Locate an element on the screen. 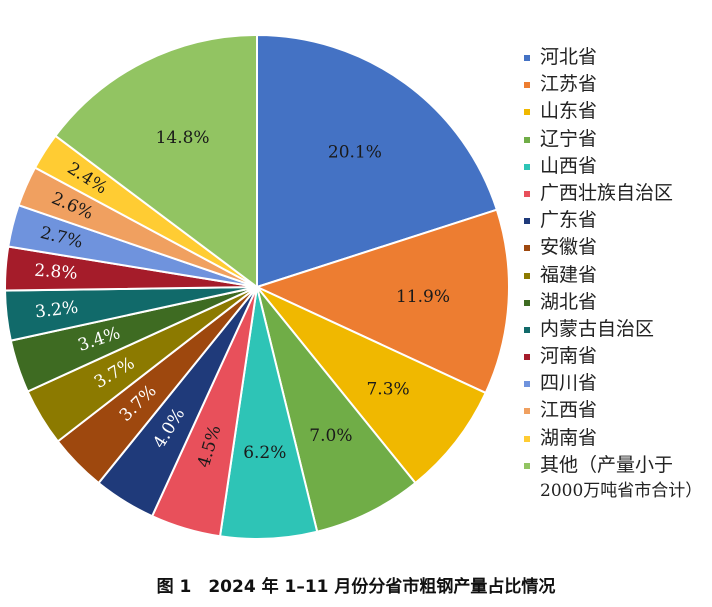 Image resolution: width=712 pixels, height=607 pixels. legend-label: 湖南省 is located at coordinates (569, 437).